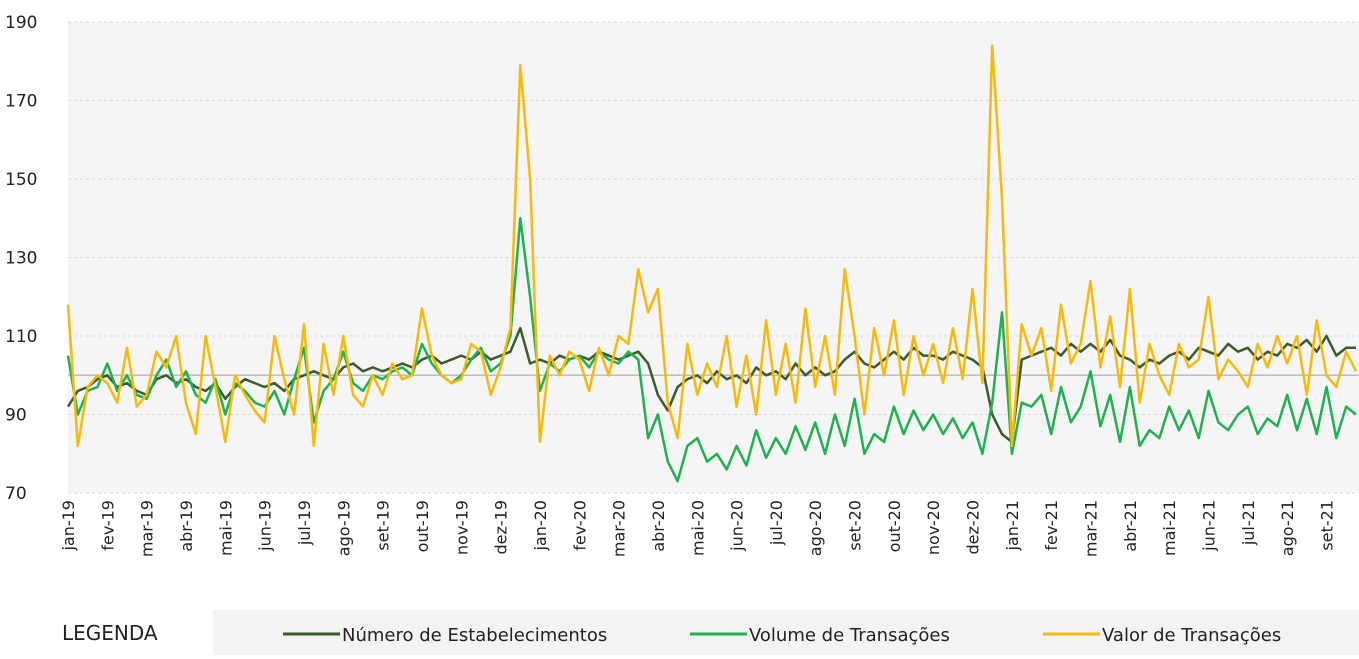 This screenshot has width=1359, height=659. I want to click on x-tick-label: jul-20, so click(776, 523).